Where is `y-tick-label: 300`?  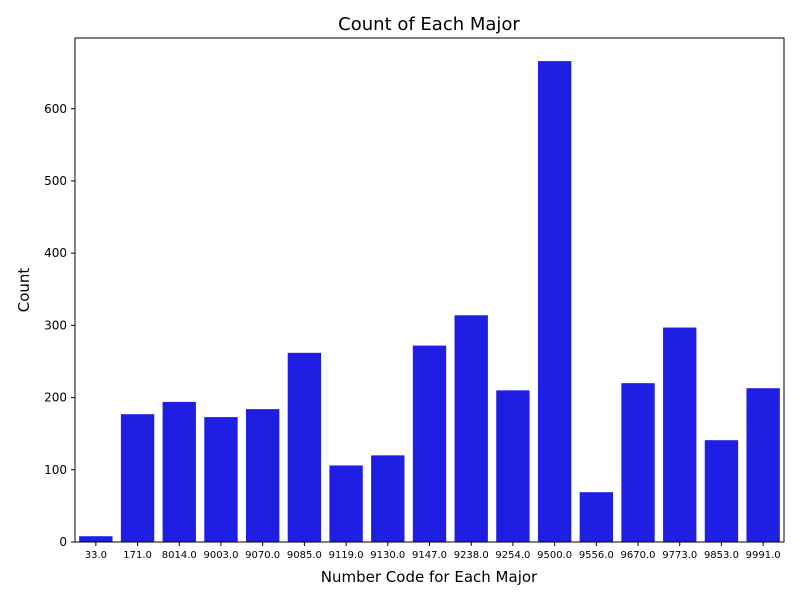 y-tick-label: 300 is located at coordinates (55, 325).